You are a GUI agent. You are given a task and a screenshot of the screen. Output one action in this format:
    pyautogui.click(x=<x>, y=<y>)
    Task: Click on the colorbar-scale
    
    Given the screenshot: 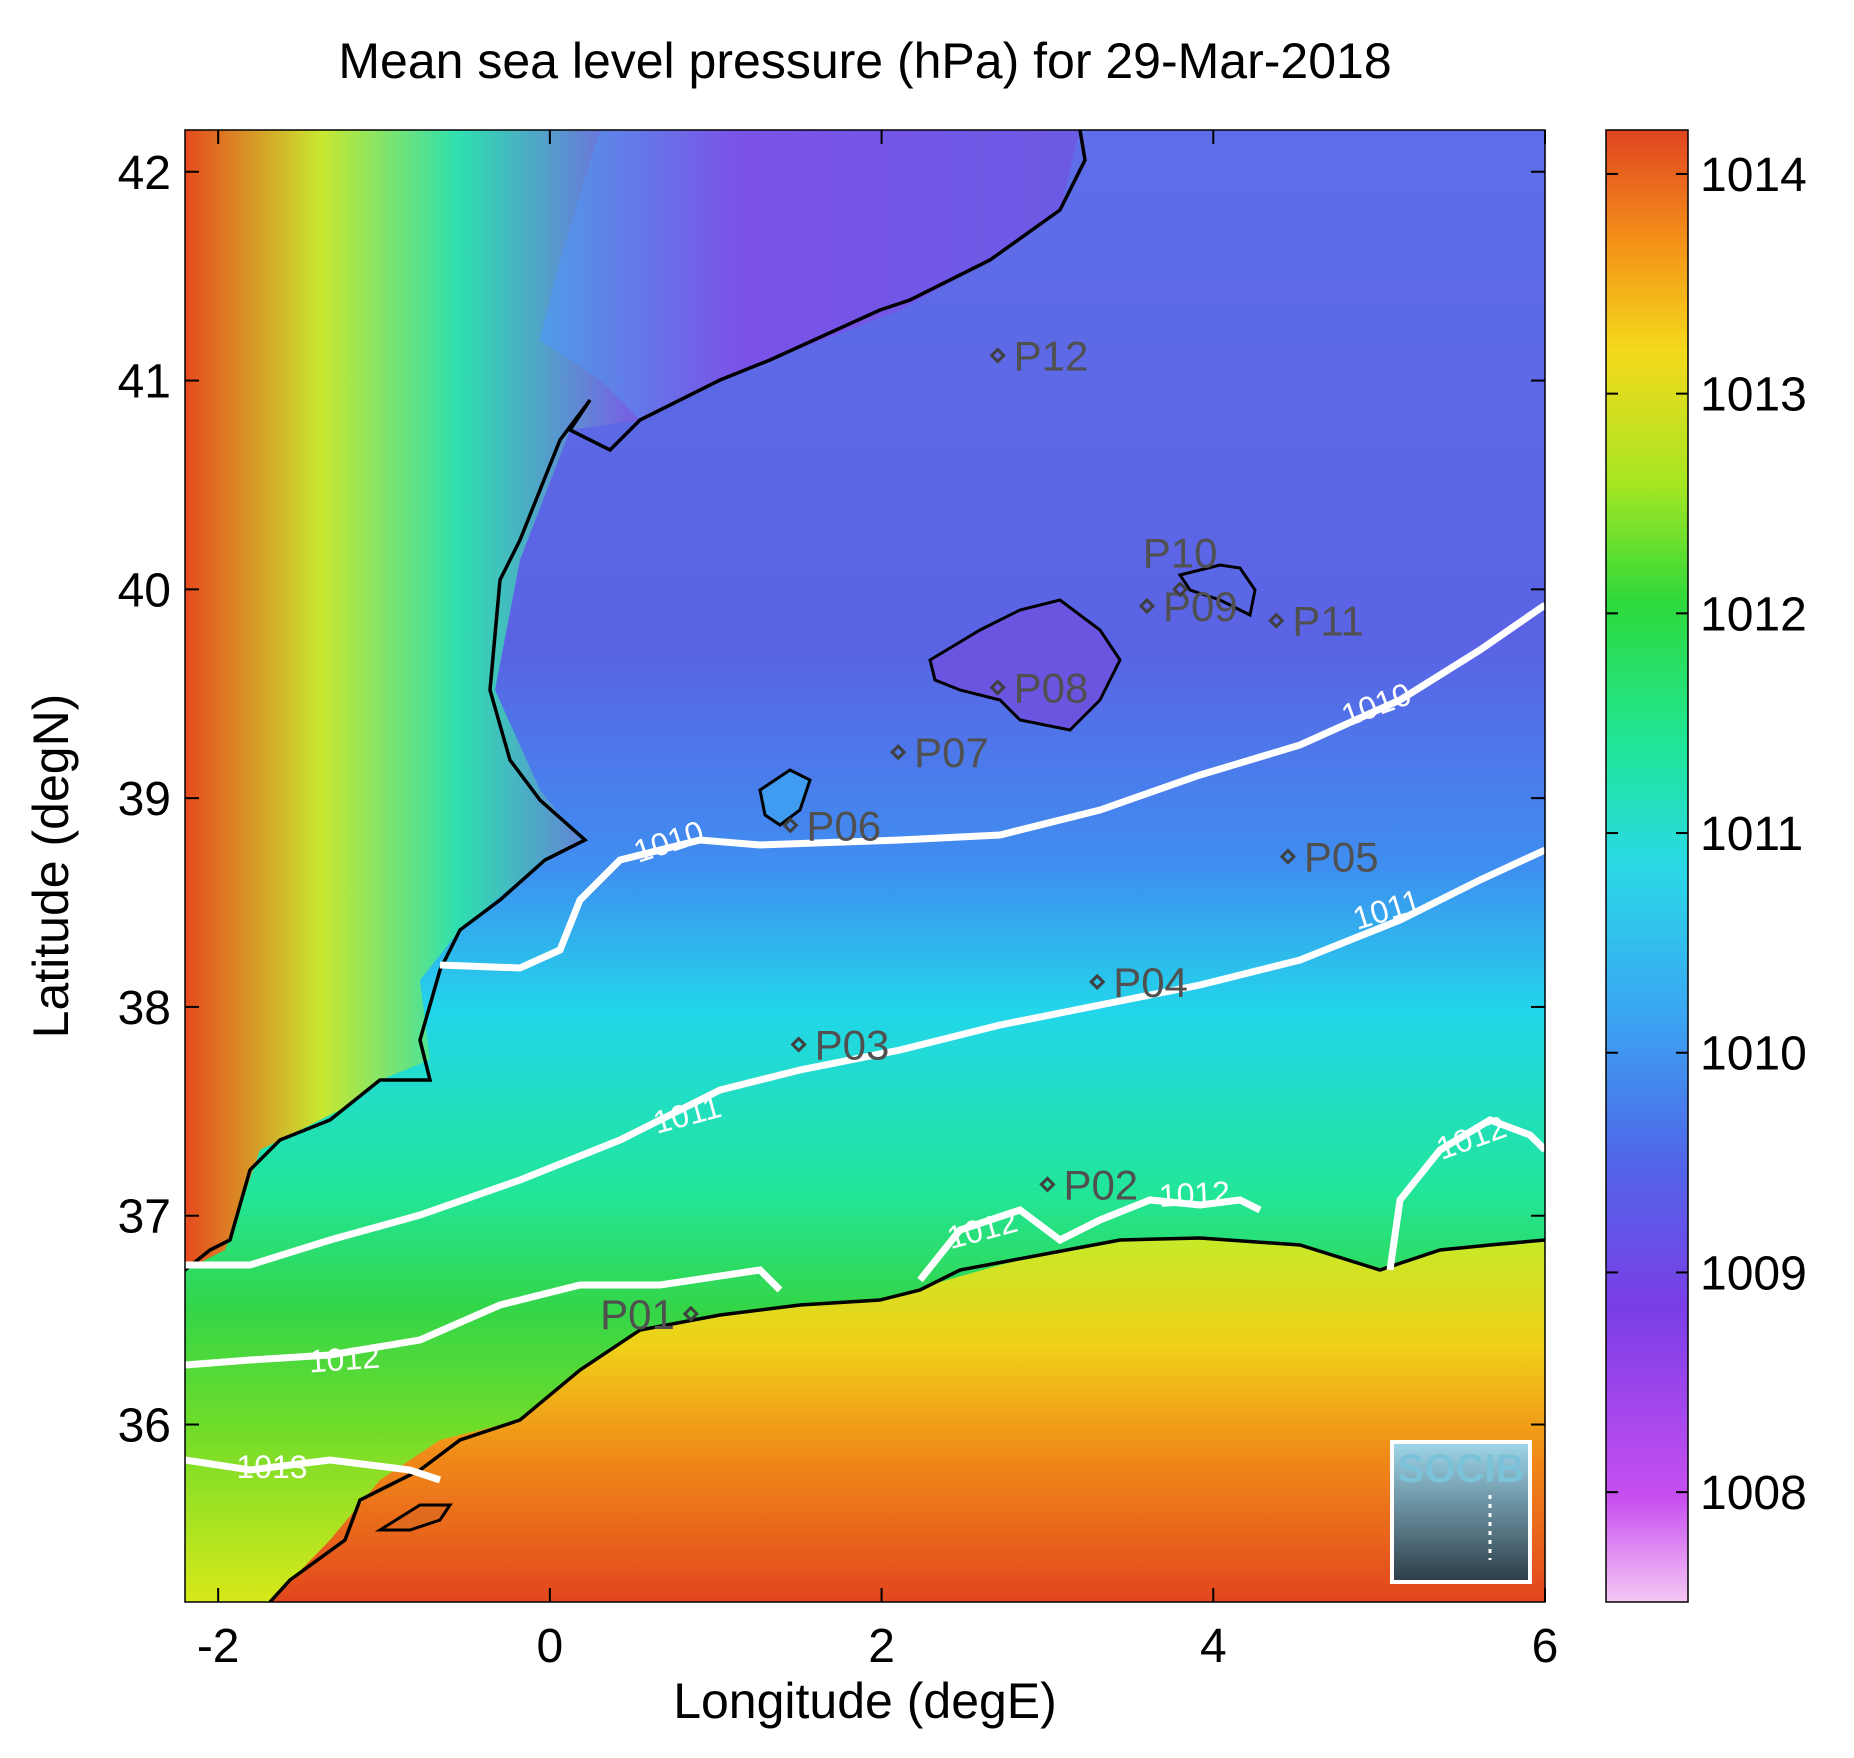 What is the action you would take?
    pyautogui.click(x=1647, y=866)
    